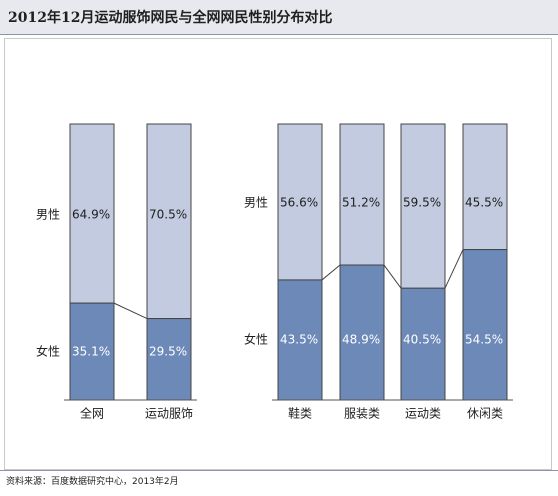  Describe the element at coordinates (168, 215) in the screenshot. I see `value-label-male-0-1: 70.5%` at that location.